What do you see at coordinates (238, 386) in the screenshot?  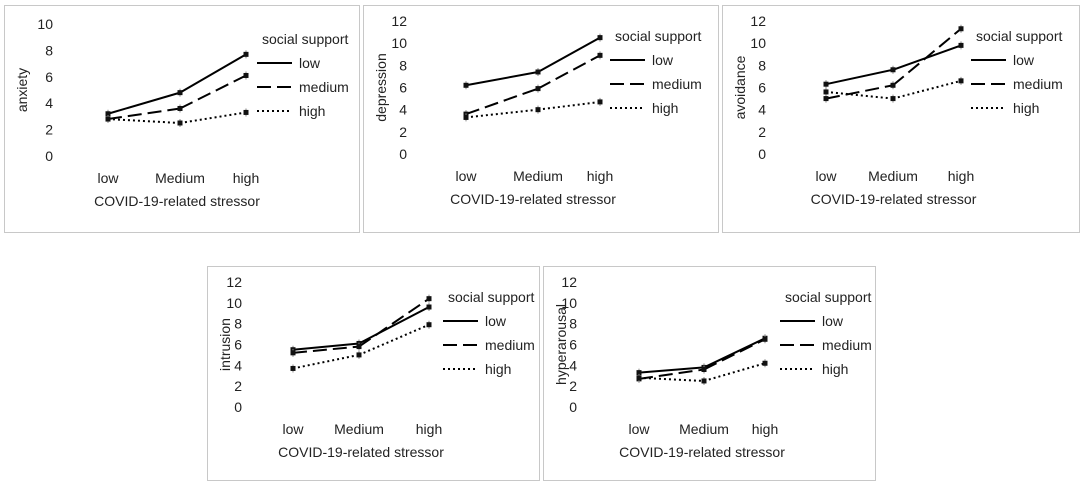 I see `y-tick-label: 2` at bounding box center [238, 386].